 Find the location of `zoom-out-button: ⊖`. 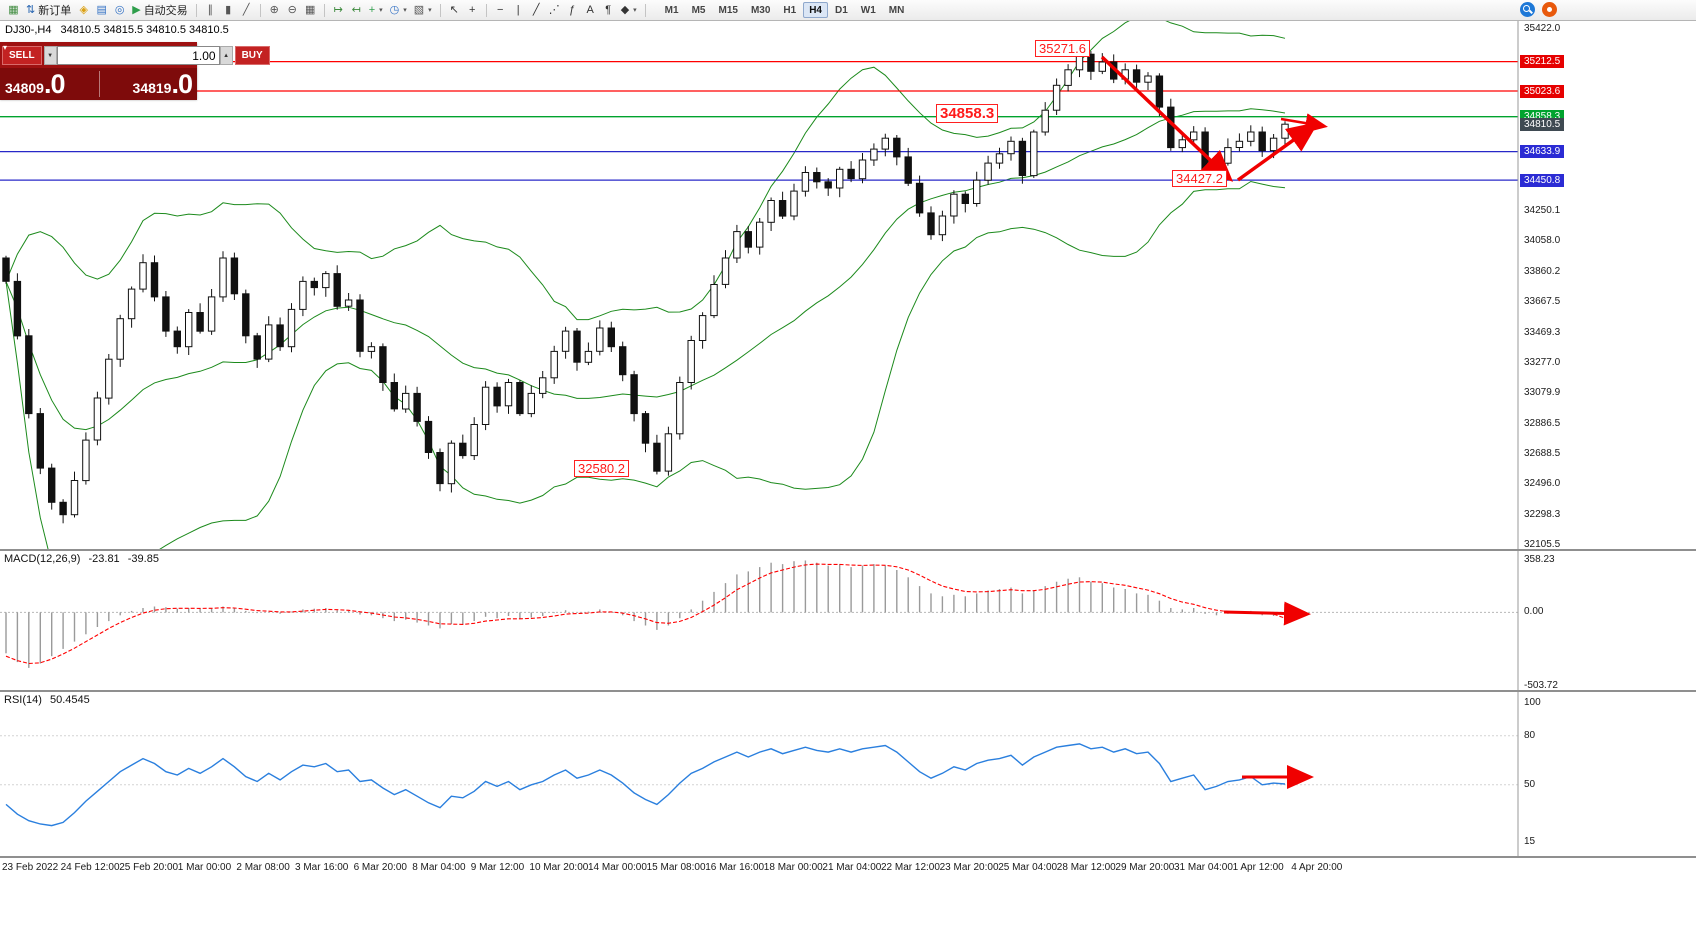

zoom-out-button: ⊖ is located at coordinates (292, 10).